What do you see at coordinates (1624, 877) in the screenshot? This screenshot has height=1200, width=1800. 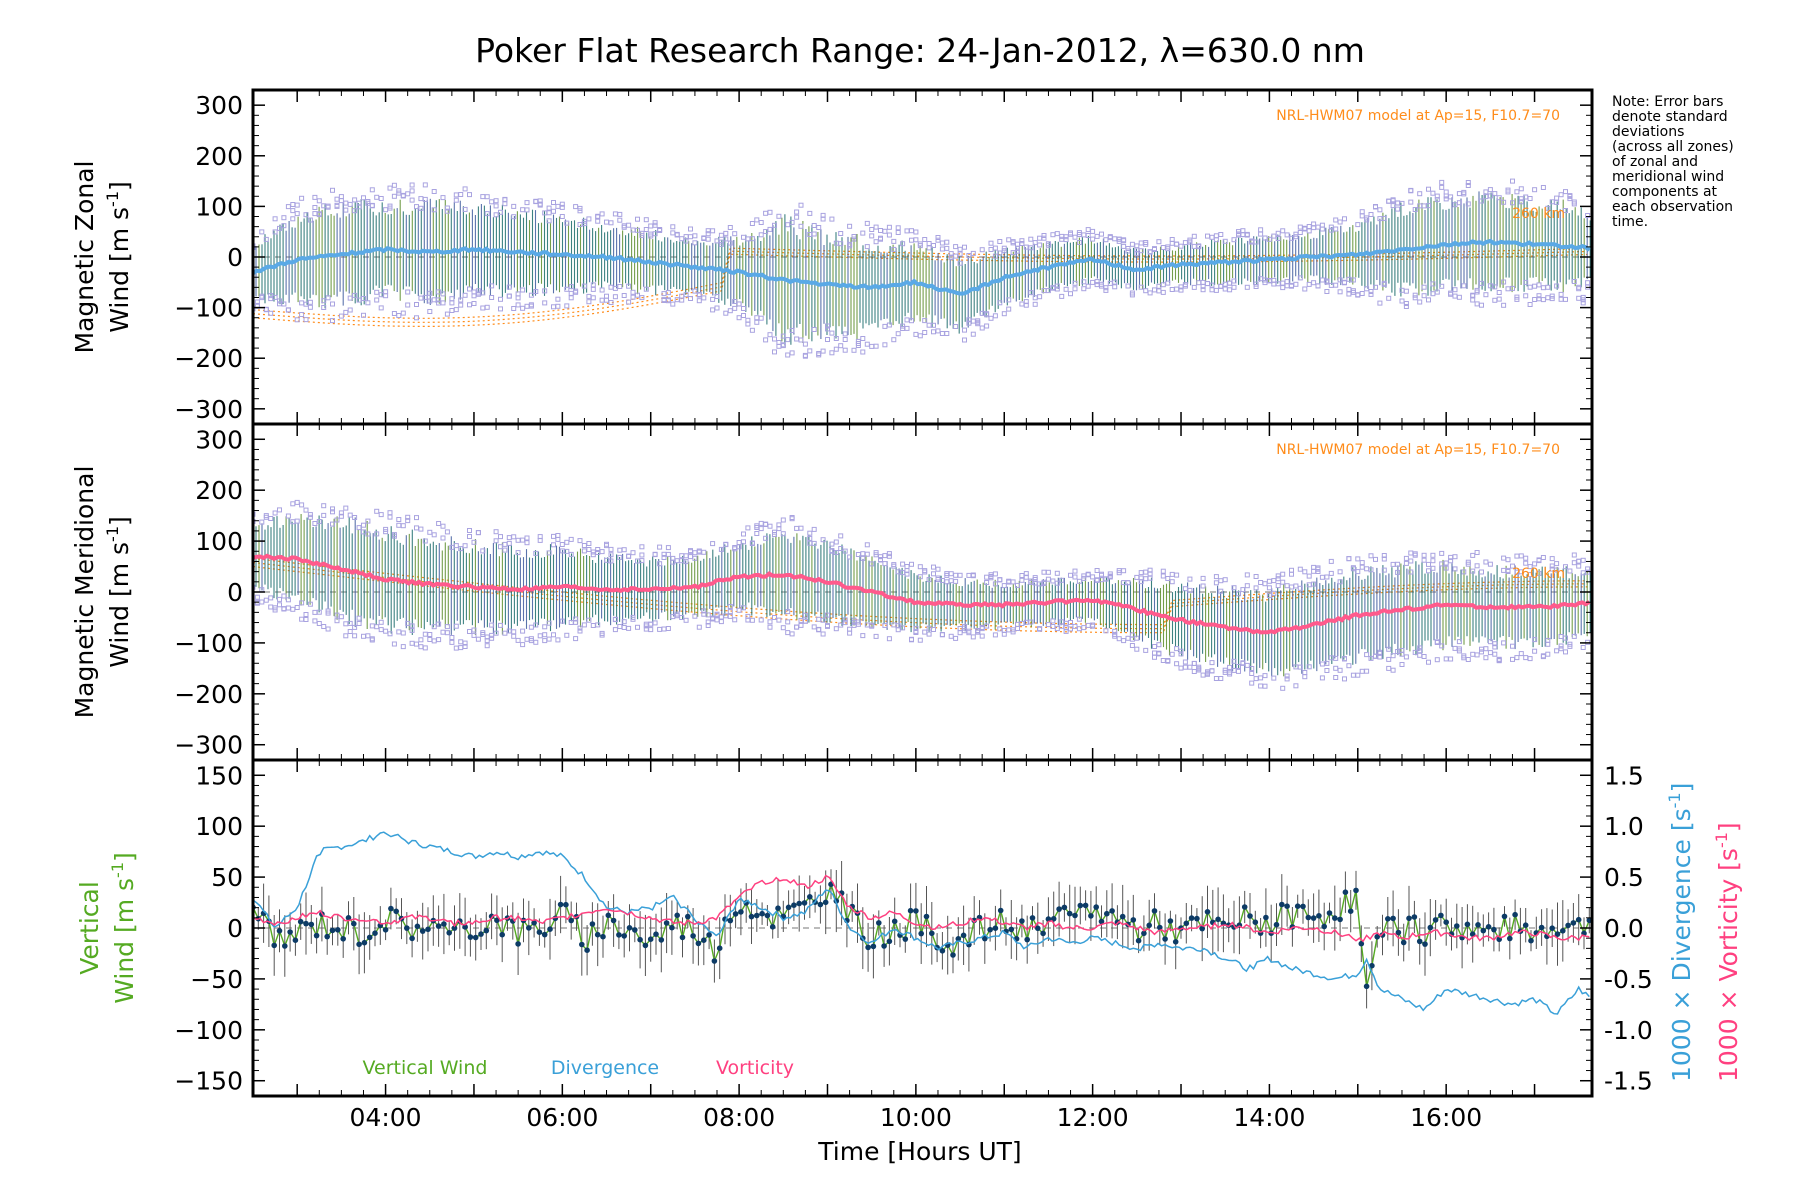 I see `y2-tick-label: 0.5` at bounding box center [1624, 877].